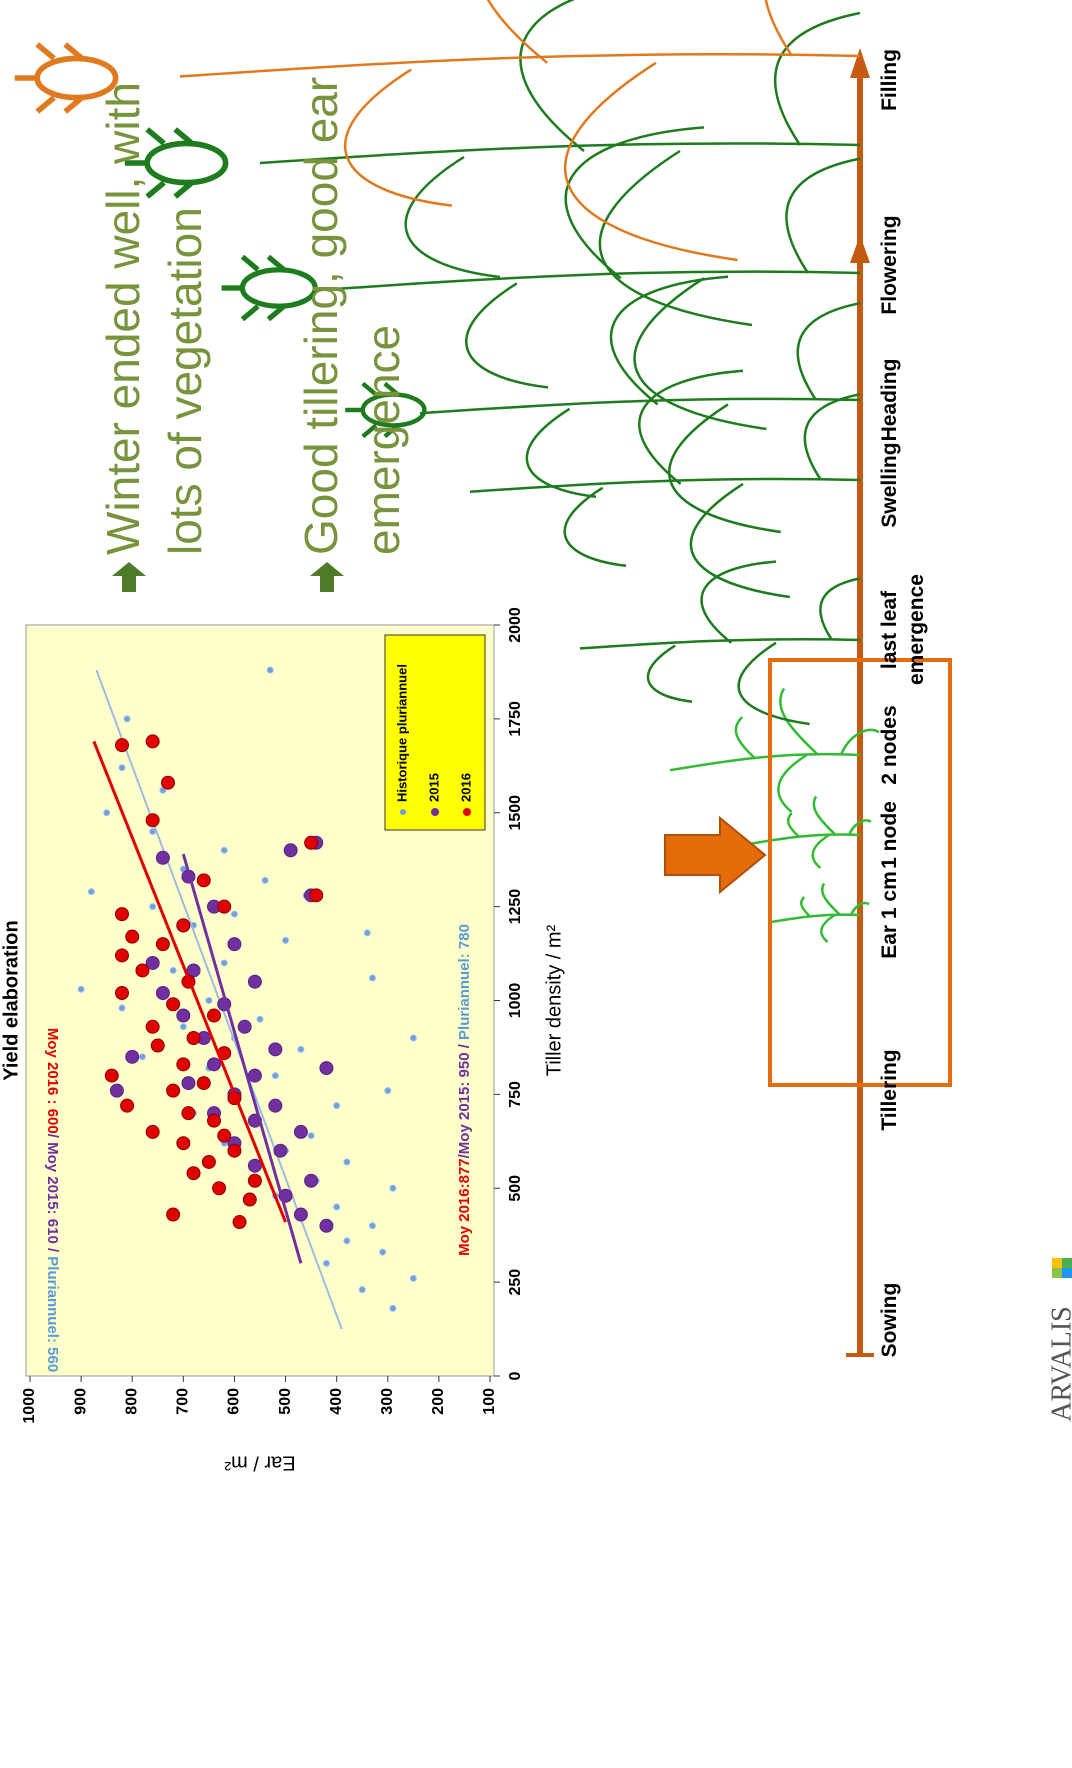 This screenshot has height=1768, width=1072. Describe the element at coordinates (352, 315) in the screenshot. I see `bullet-text: Good tillering, good ear emergence` at that location.